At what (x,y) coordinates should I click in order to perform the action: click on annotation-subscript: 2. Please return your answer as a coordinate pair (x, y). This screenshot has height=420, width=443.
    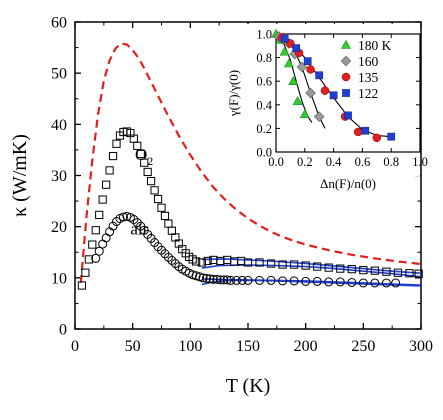
    Looking at the image, I should click on (150, 161).